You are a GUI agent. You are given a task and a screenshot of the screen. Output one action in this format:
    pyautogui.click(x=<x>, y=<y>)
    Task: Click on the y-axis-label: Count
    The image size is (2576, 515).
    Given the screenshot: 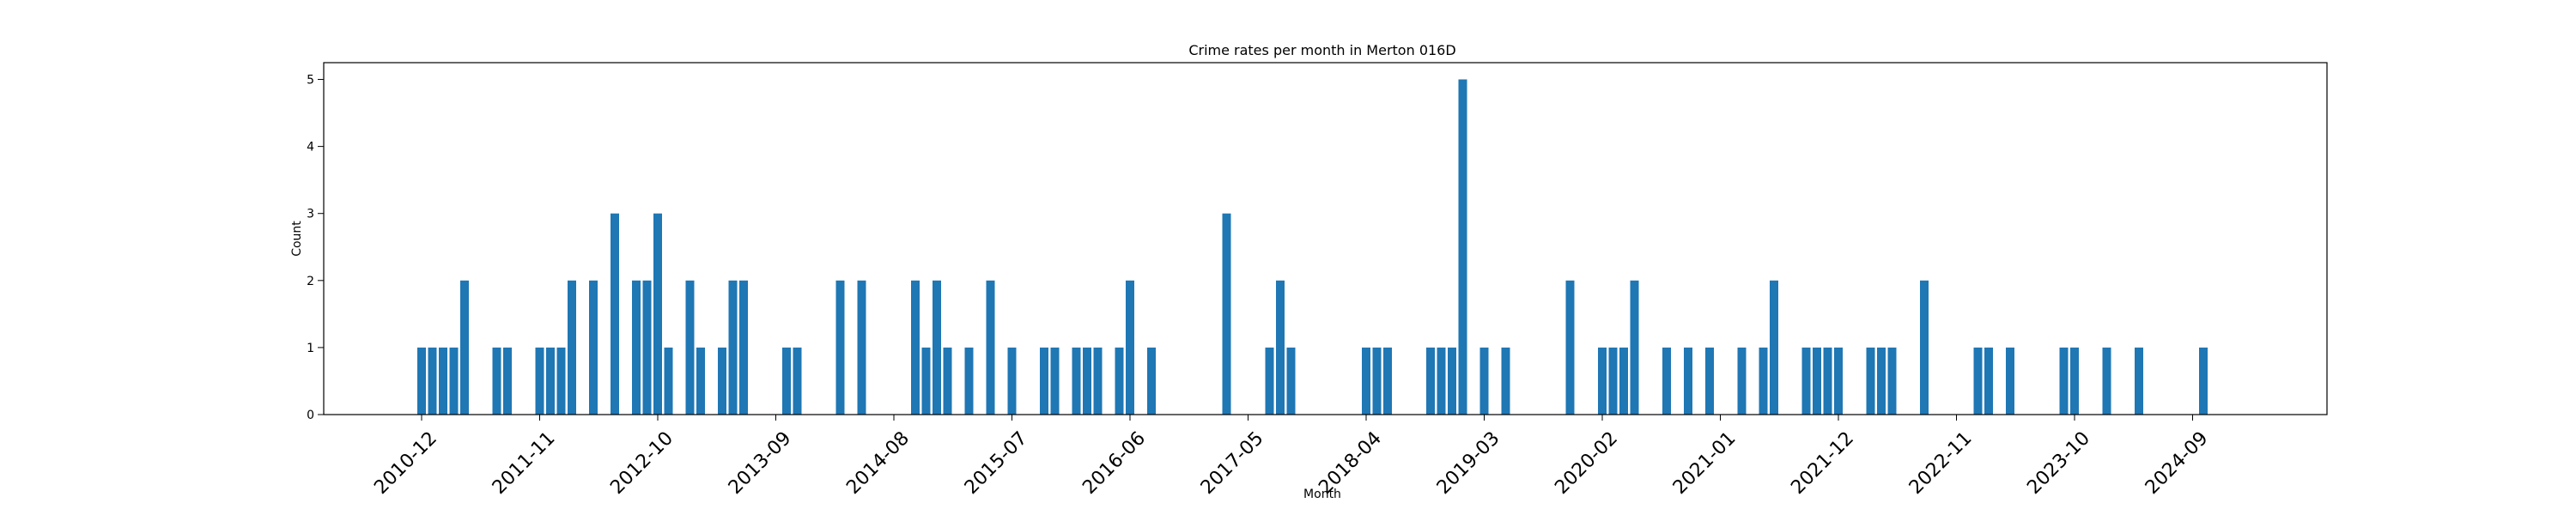 What is the action you would take?
    pyautogui.click(x=297, y=239)
    